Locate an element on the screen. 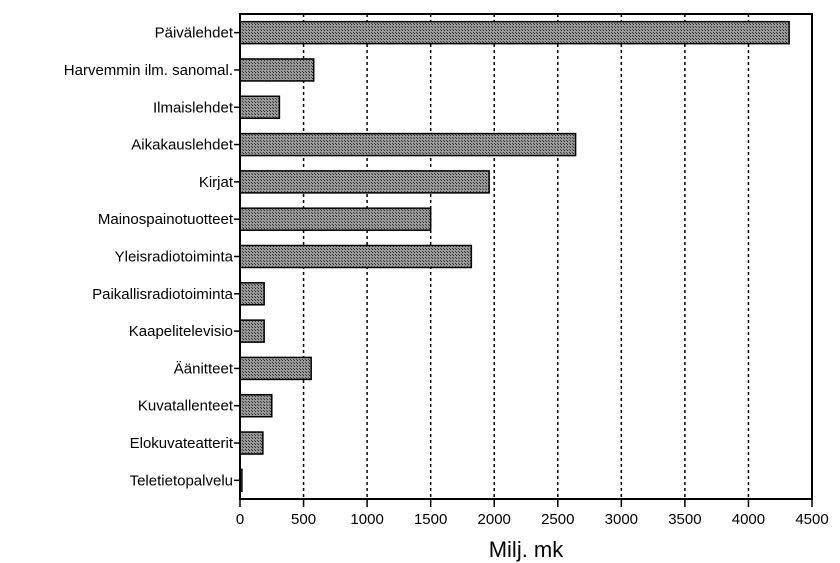 This screenshot has height=563, width=840. category-label: Kirjat is located at coordinates (216, 182).